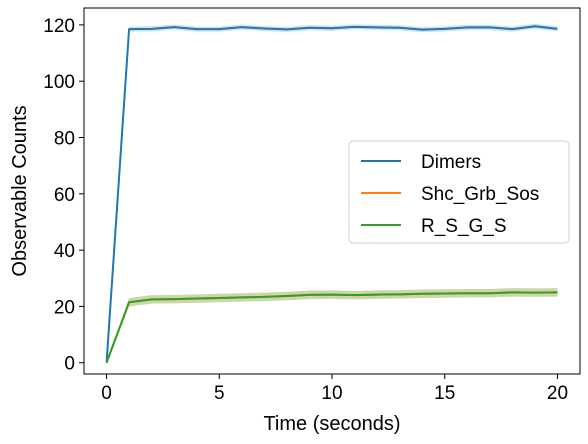  What do you see at coordinates (451, 162) in the screenshot?
I see `legend-label: Dimers` at bounding box center [451, 162].